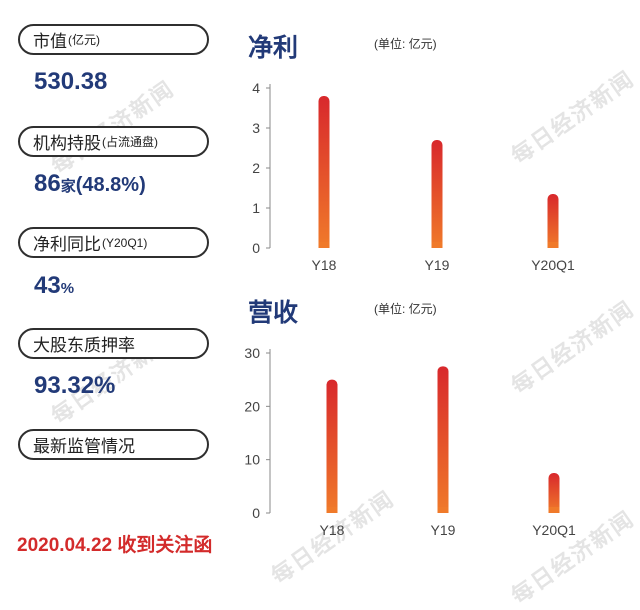 The width and height of the screenshot is (640, 610). What do you see at coordinates (130, 142) in the screenshot?
I see `institution-holding-sub: (占流通盘)` at bounding box center [130, 142].